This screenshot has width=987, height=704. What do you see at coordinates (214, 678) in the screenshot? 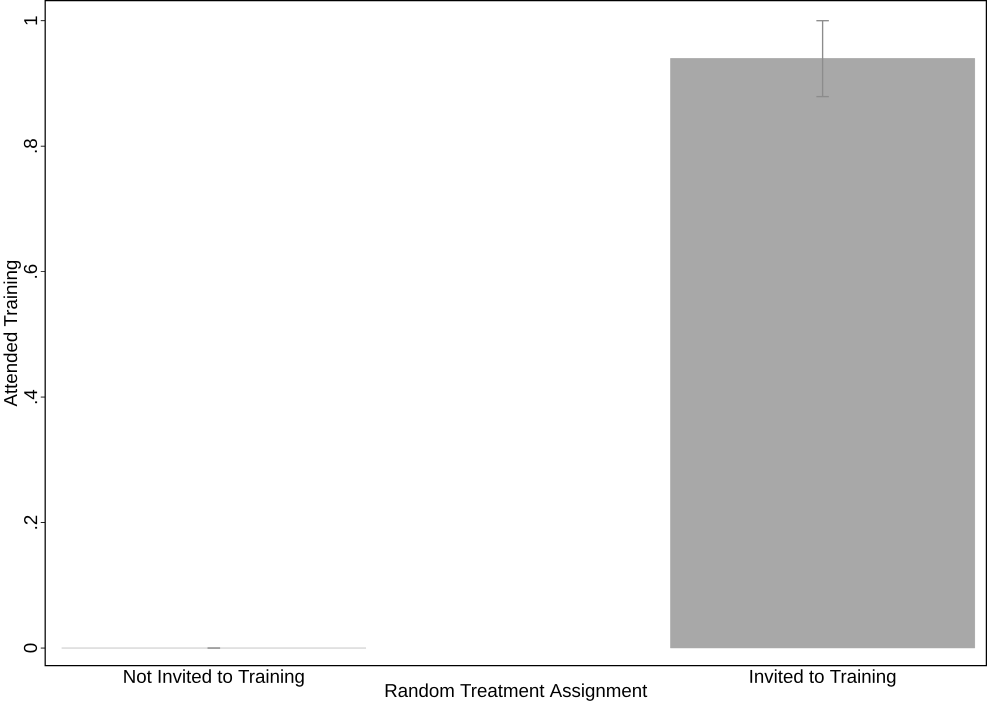
I see `x-tick-label: Not Invited to Training` at bounding box center [214, 678].